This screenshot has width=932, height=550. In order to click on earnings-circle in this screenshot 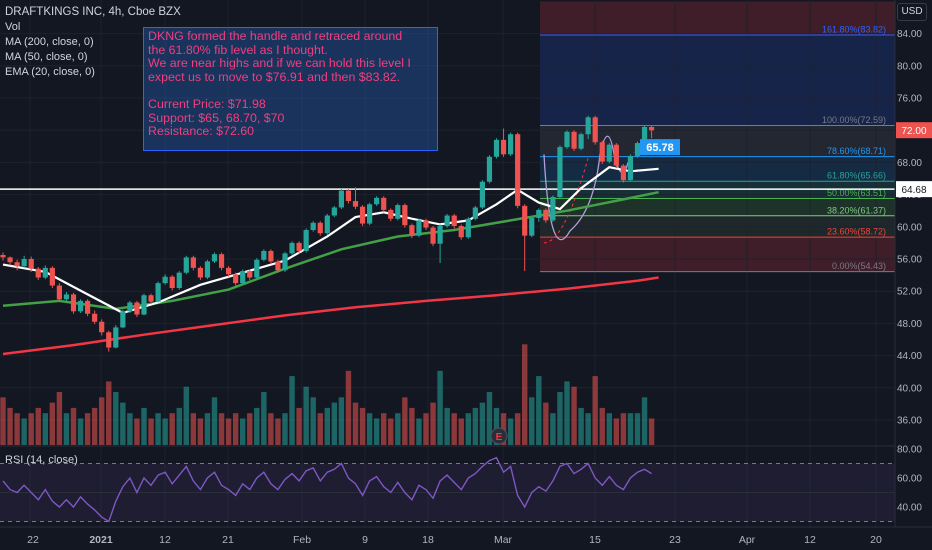, I will do `click(499, 436)`.